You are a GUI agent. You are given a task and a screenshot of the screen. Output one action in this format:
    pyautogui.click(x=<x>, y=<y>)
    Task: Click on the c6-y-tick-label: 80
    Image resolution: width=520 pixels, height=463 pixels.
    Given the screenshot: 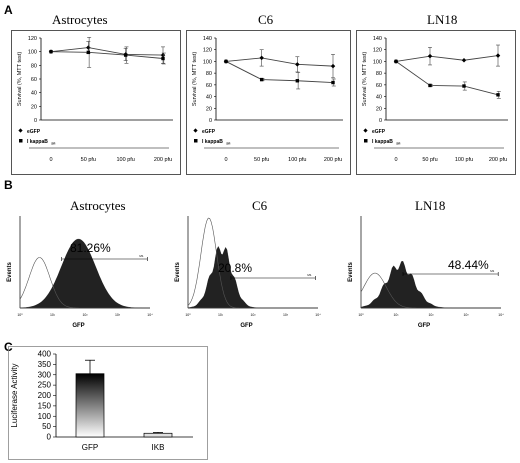 What is the action you would take?
    pyautogui.click(x=209, y=74)
    